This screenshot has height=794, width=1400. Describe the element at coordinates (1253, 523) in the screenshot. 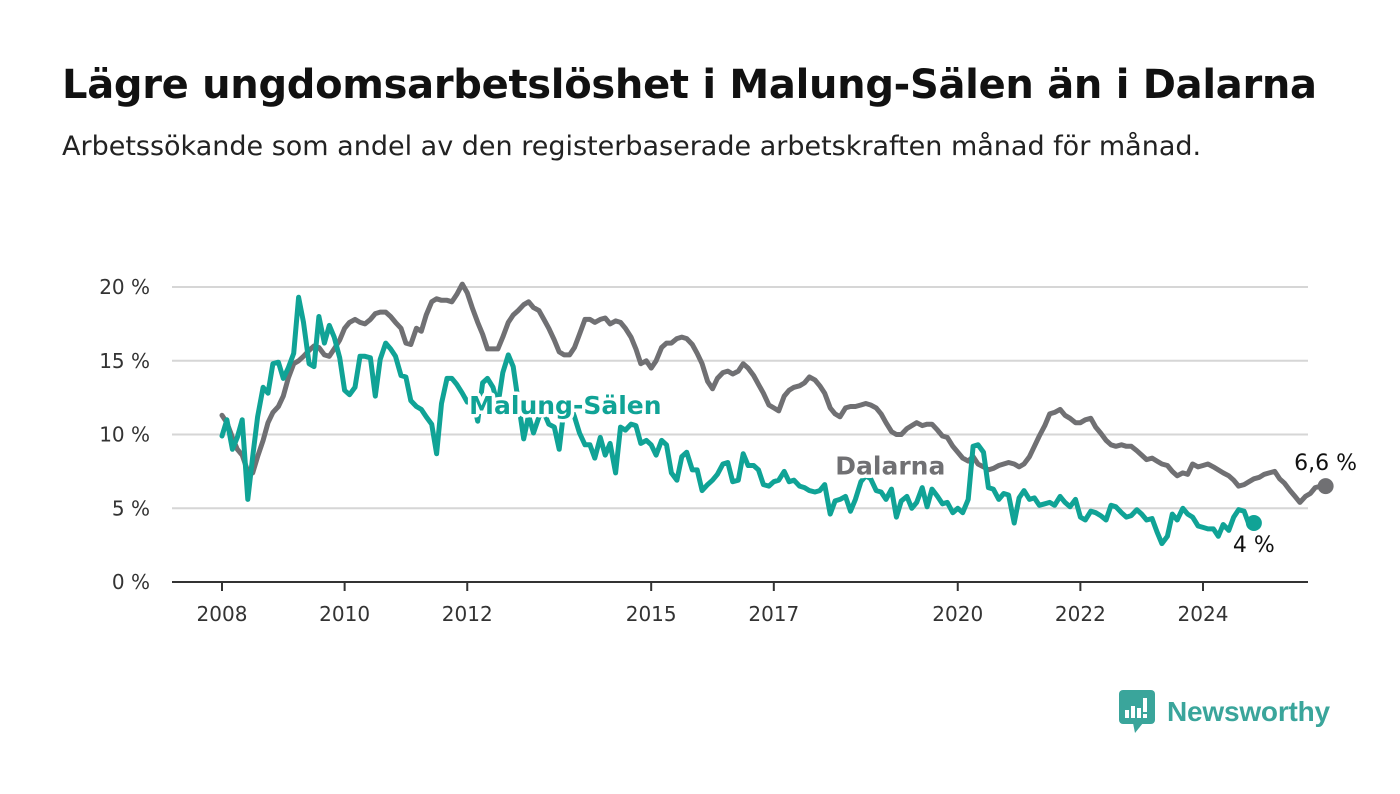

I see `end-point-malung-s-len` at that location.